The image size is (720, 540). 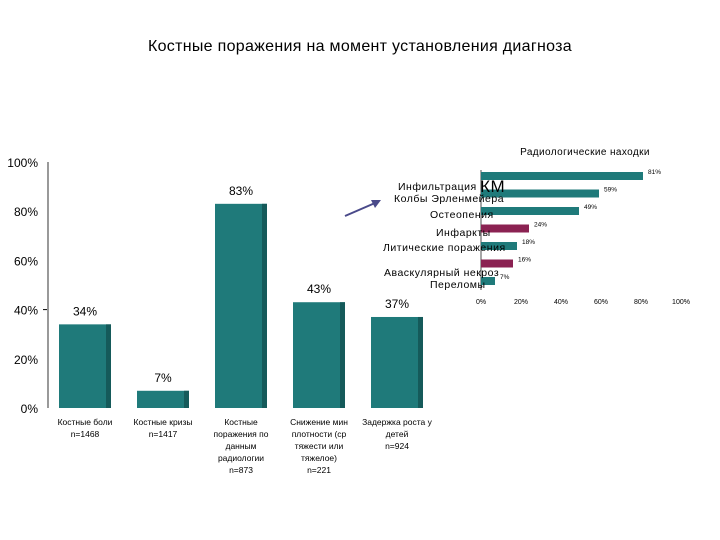 What do you see at coordinates (85, 422) in the screenshot?
I see `x-category-label: Костные боли` at bounding box center [85, 422].